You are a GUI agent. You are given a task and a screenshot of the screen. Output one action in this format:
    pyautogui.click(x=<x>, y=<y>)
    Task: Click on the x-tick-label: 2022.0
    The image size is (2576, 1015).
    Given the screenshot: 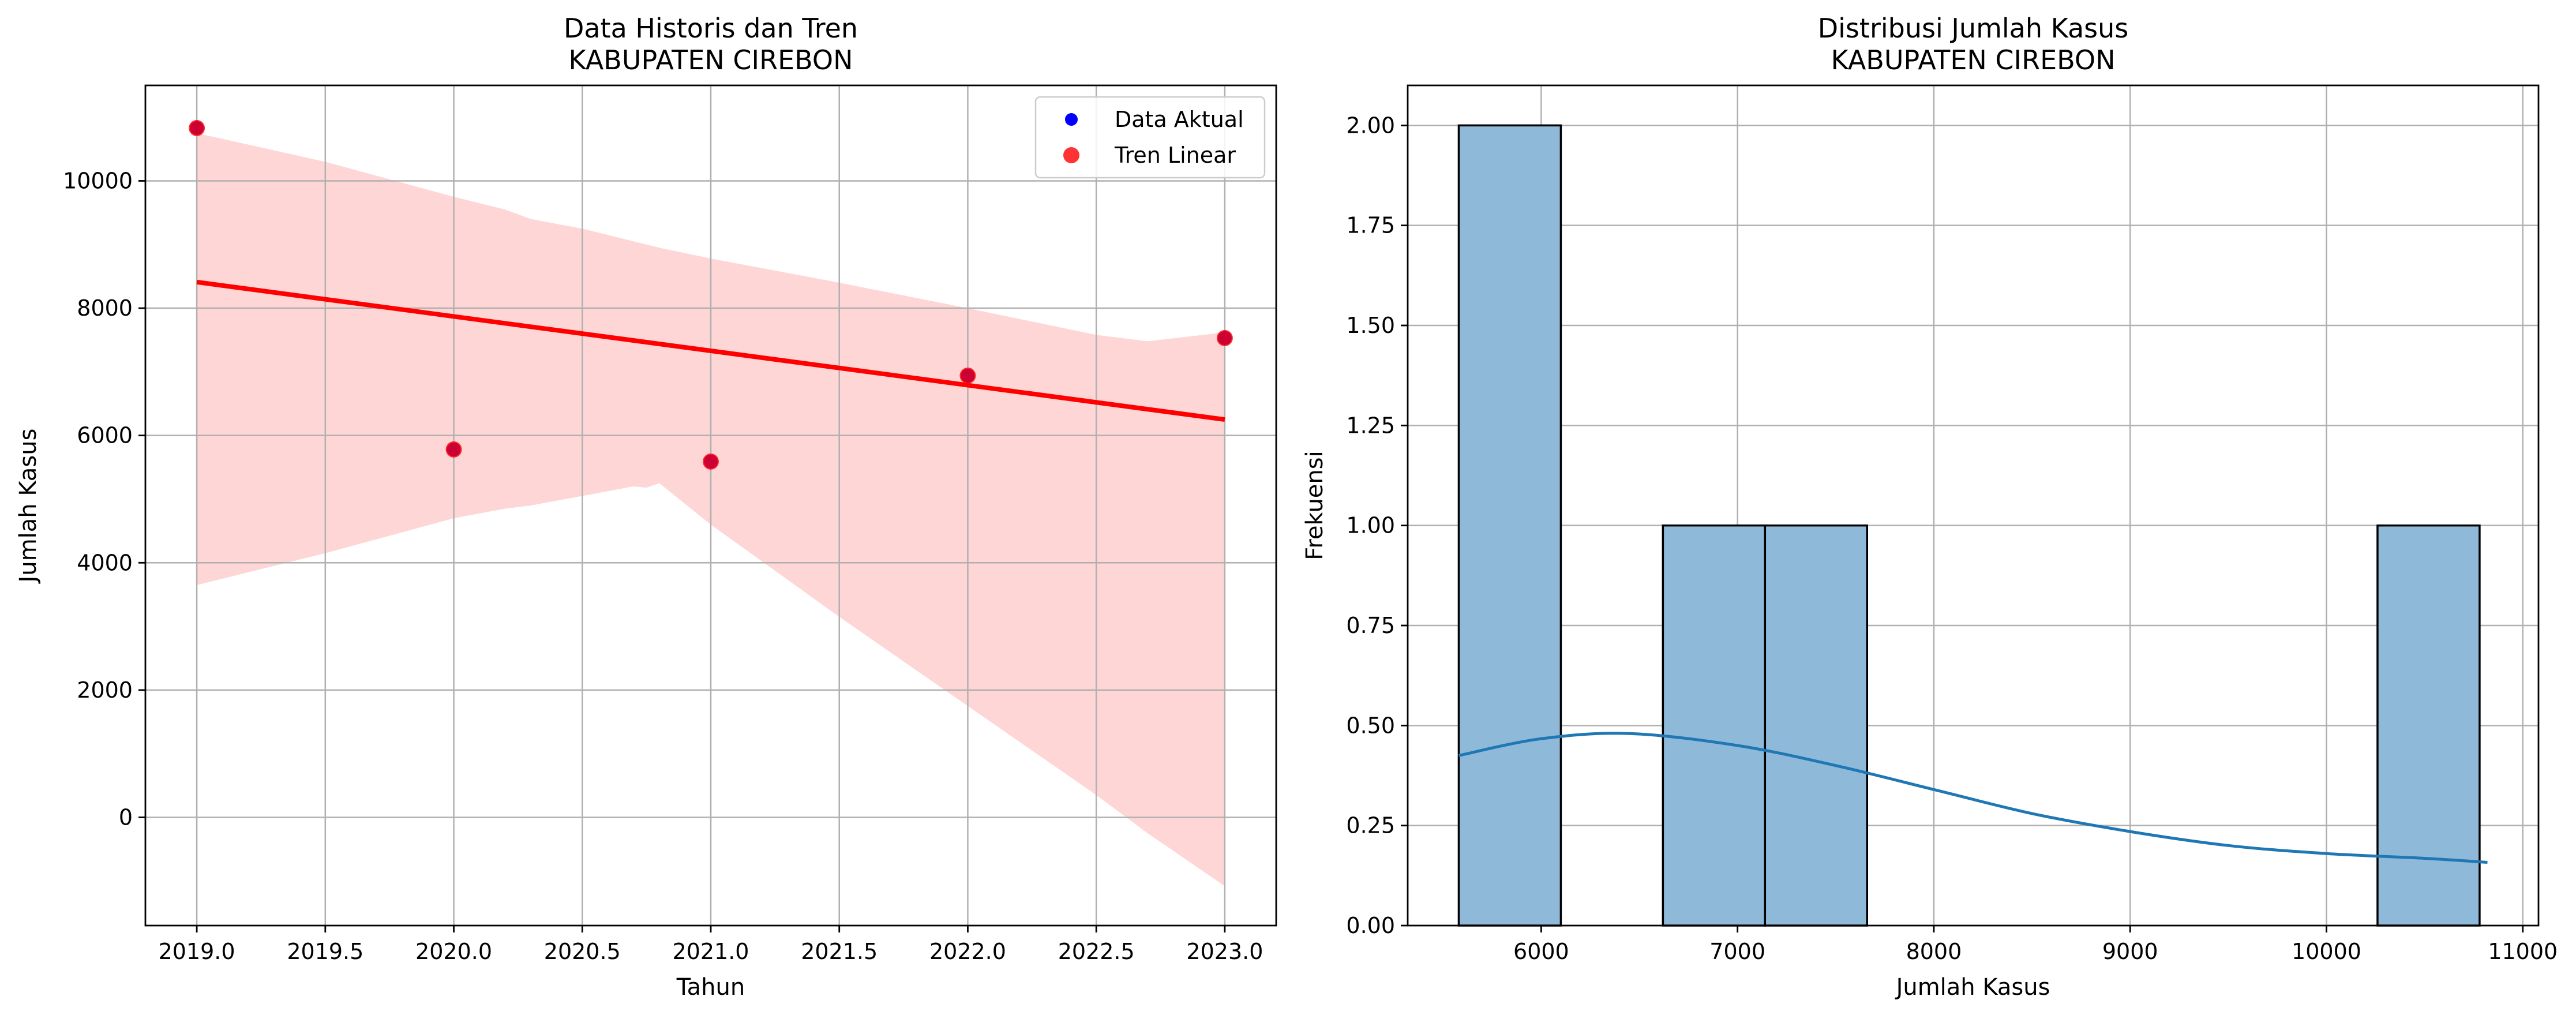 What is the action you would take?
    pyautogui.click(x=967, y=951)
    